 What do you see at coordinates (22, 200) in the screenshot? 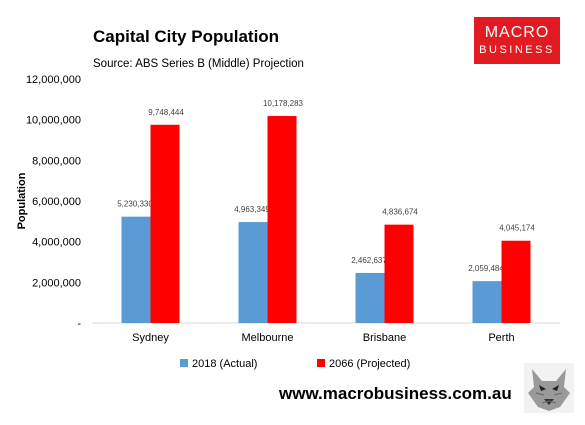
I see `y-axis-label: Population` at bounding box center [22, 200].